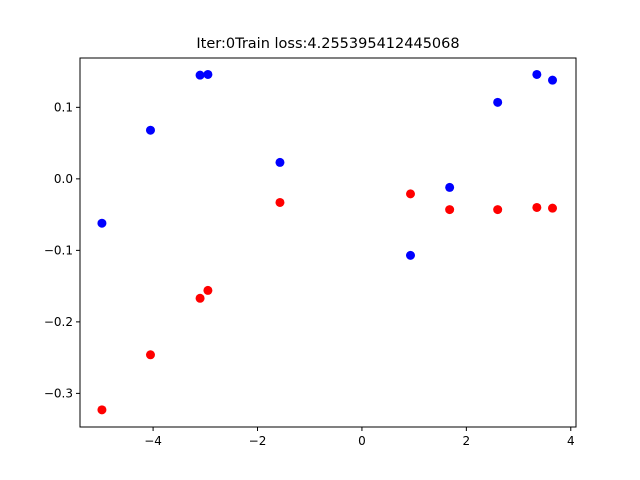  Describe the element at coordinates (58, 322) in the screenshot. I see `y-tick-label: −0.2` at that location.